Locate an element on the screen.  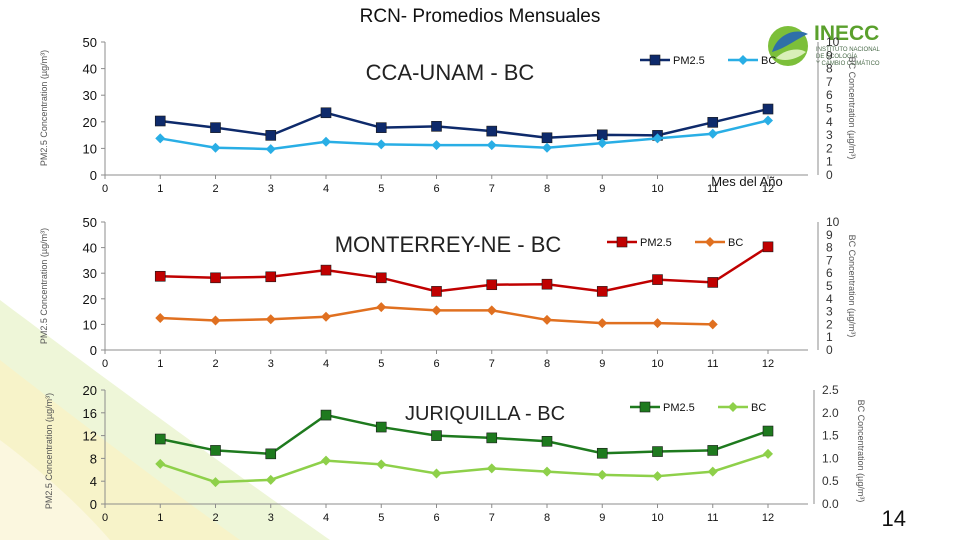
logo-subtitle-2: DE ECOLOGÍA is located at coordinates (836, 56).